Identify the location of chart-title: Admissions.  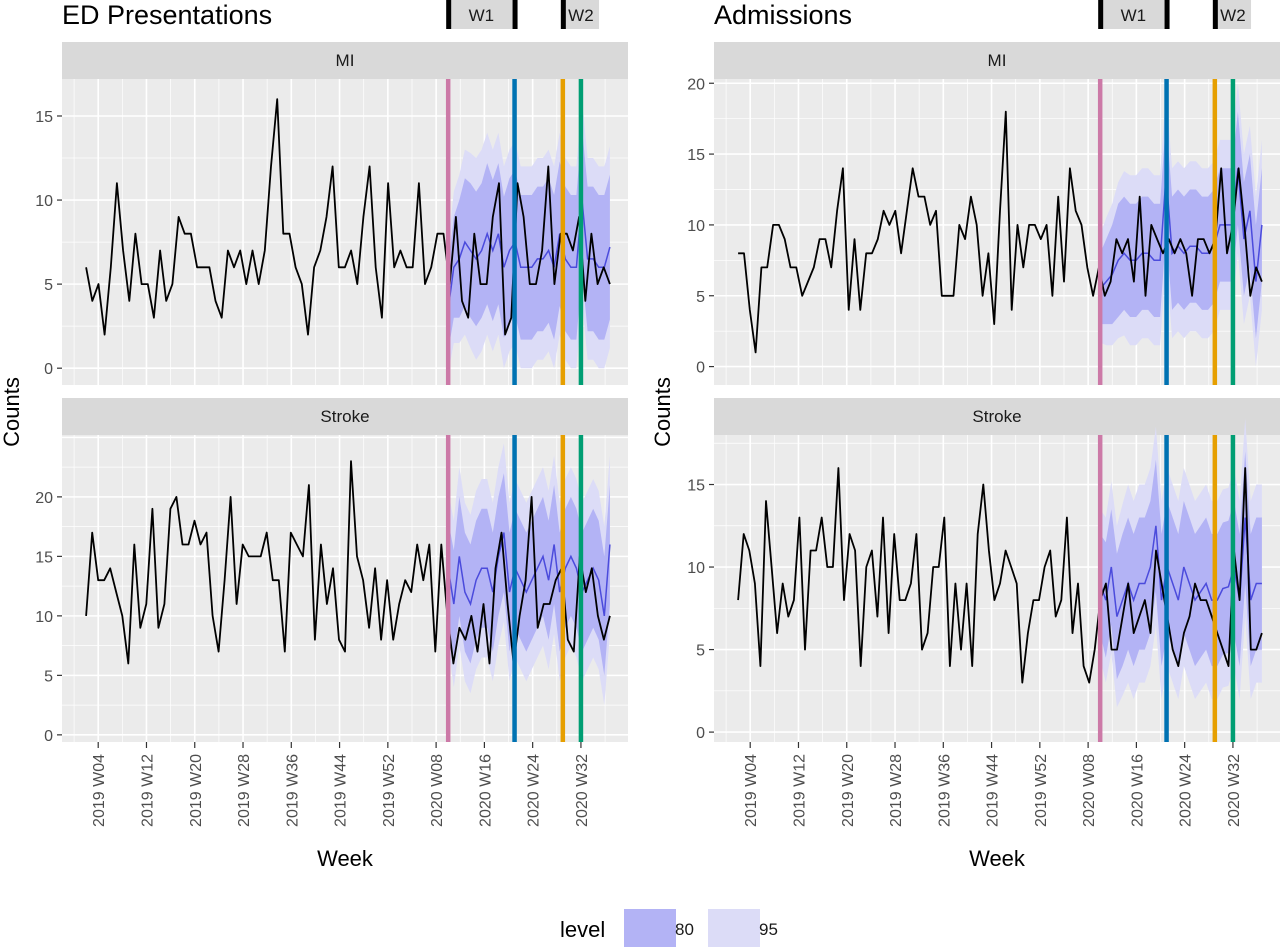
(783, 15).